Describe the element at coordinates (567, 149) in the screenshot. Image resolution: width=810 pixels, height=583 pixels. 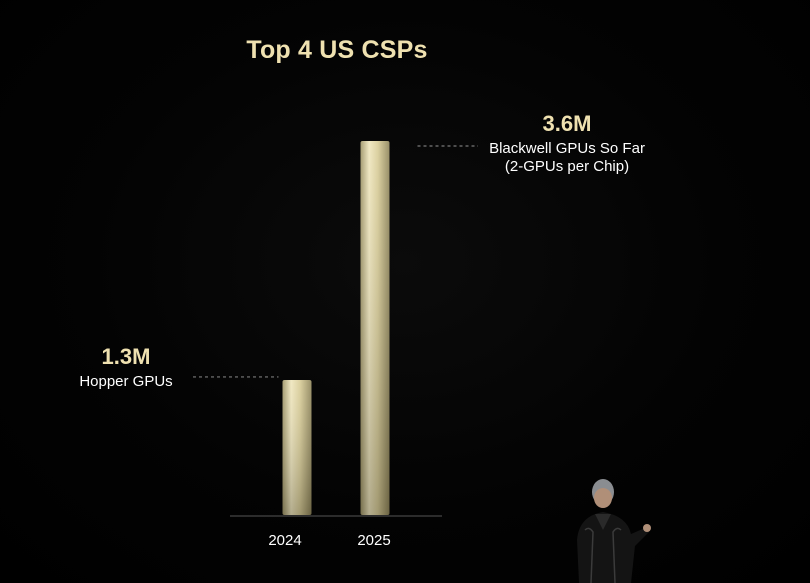
I see `annotation-text-2025-line1: Blackwell GPUs So Far` at that location.